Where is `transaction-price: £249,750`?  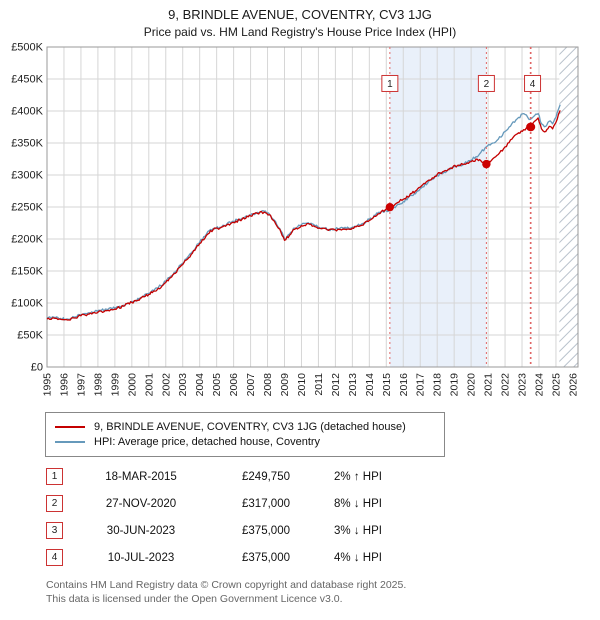 transaction-price: £249,750 is located at coordinates (266, 476).